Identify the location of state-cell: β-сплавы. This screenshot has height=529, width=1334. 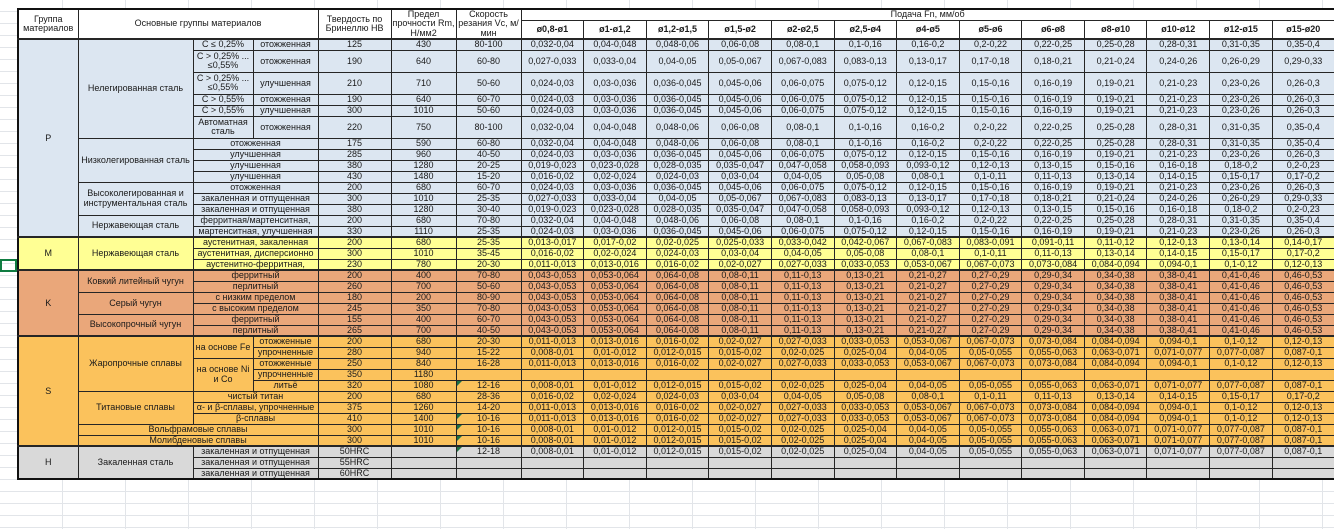
(255, 418).